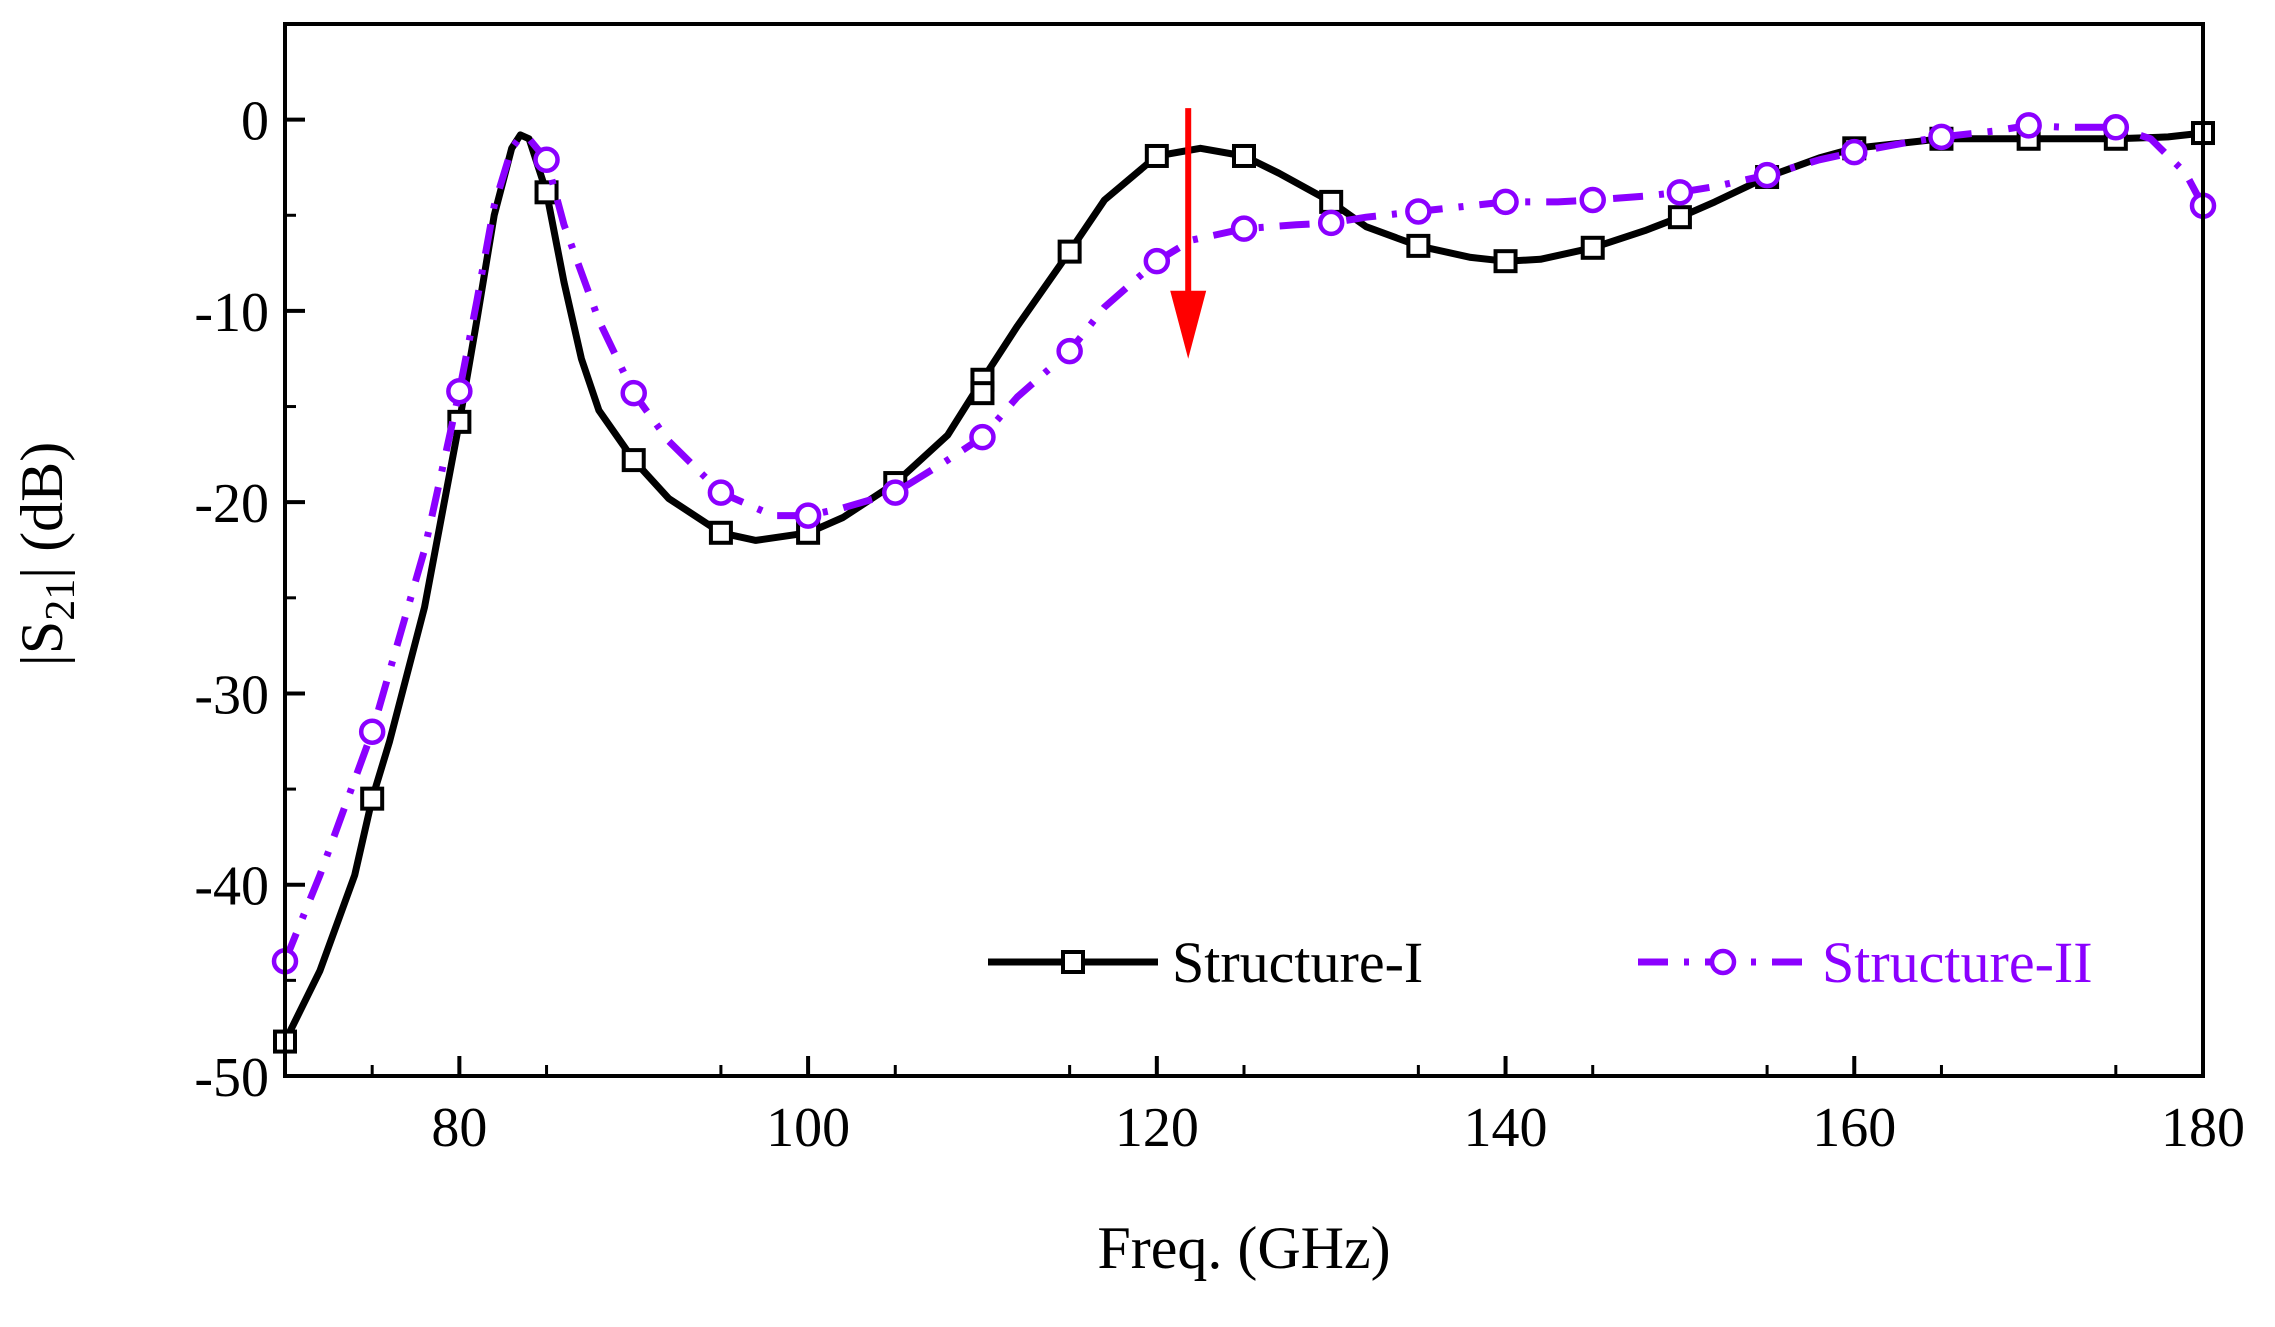 This screenshot has height=1327, width=2275. I want to click on annotation-layer, so click(1188, 233).